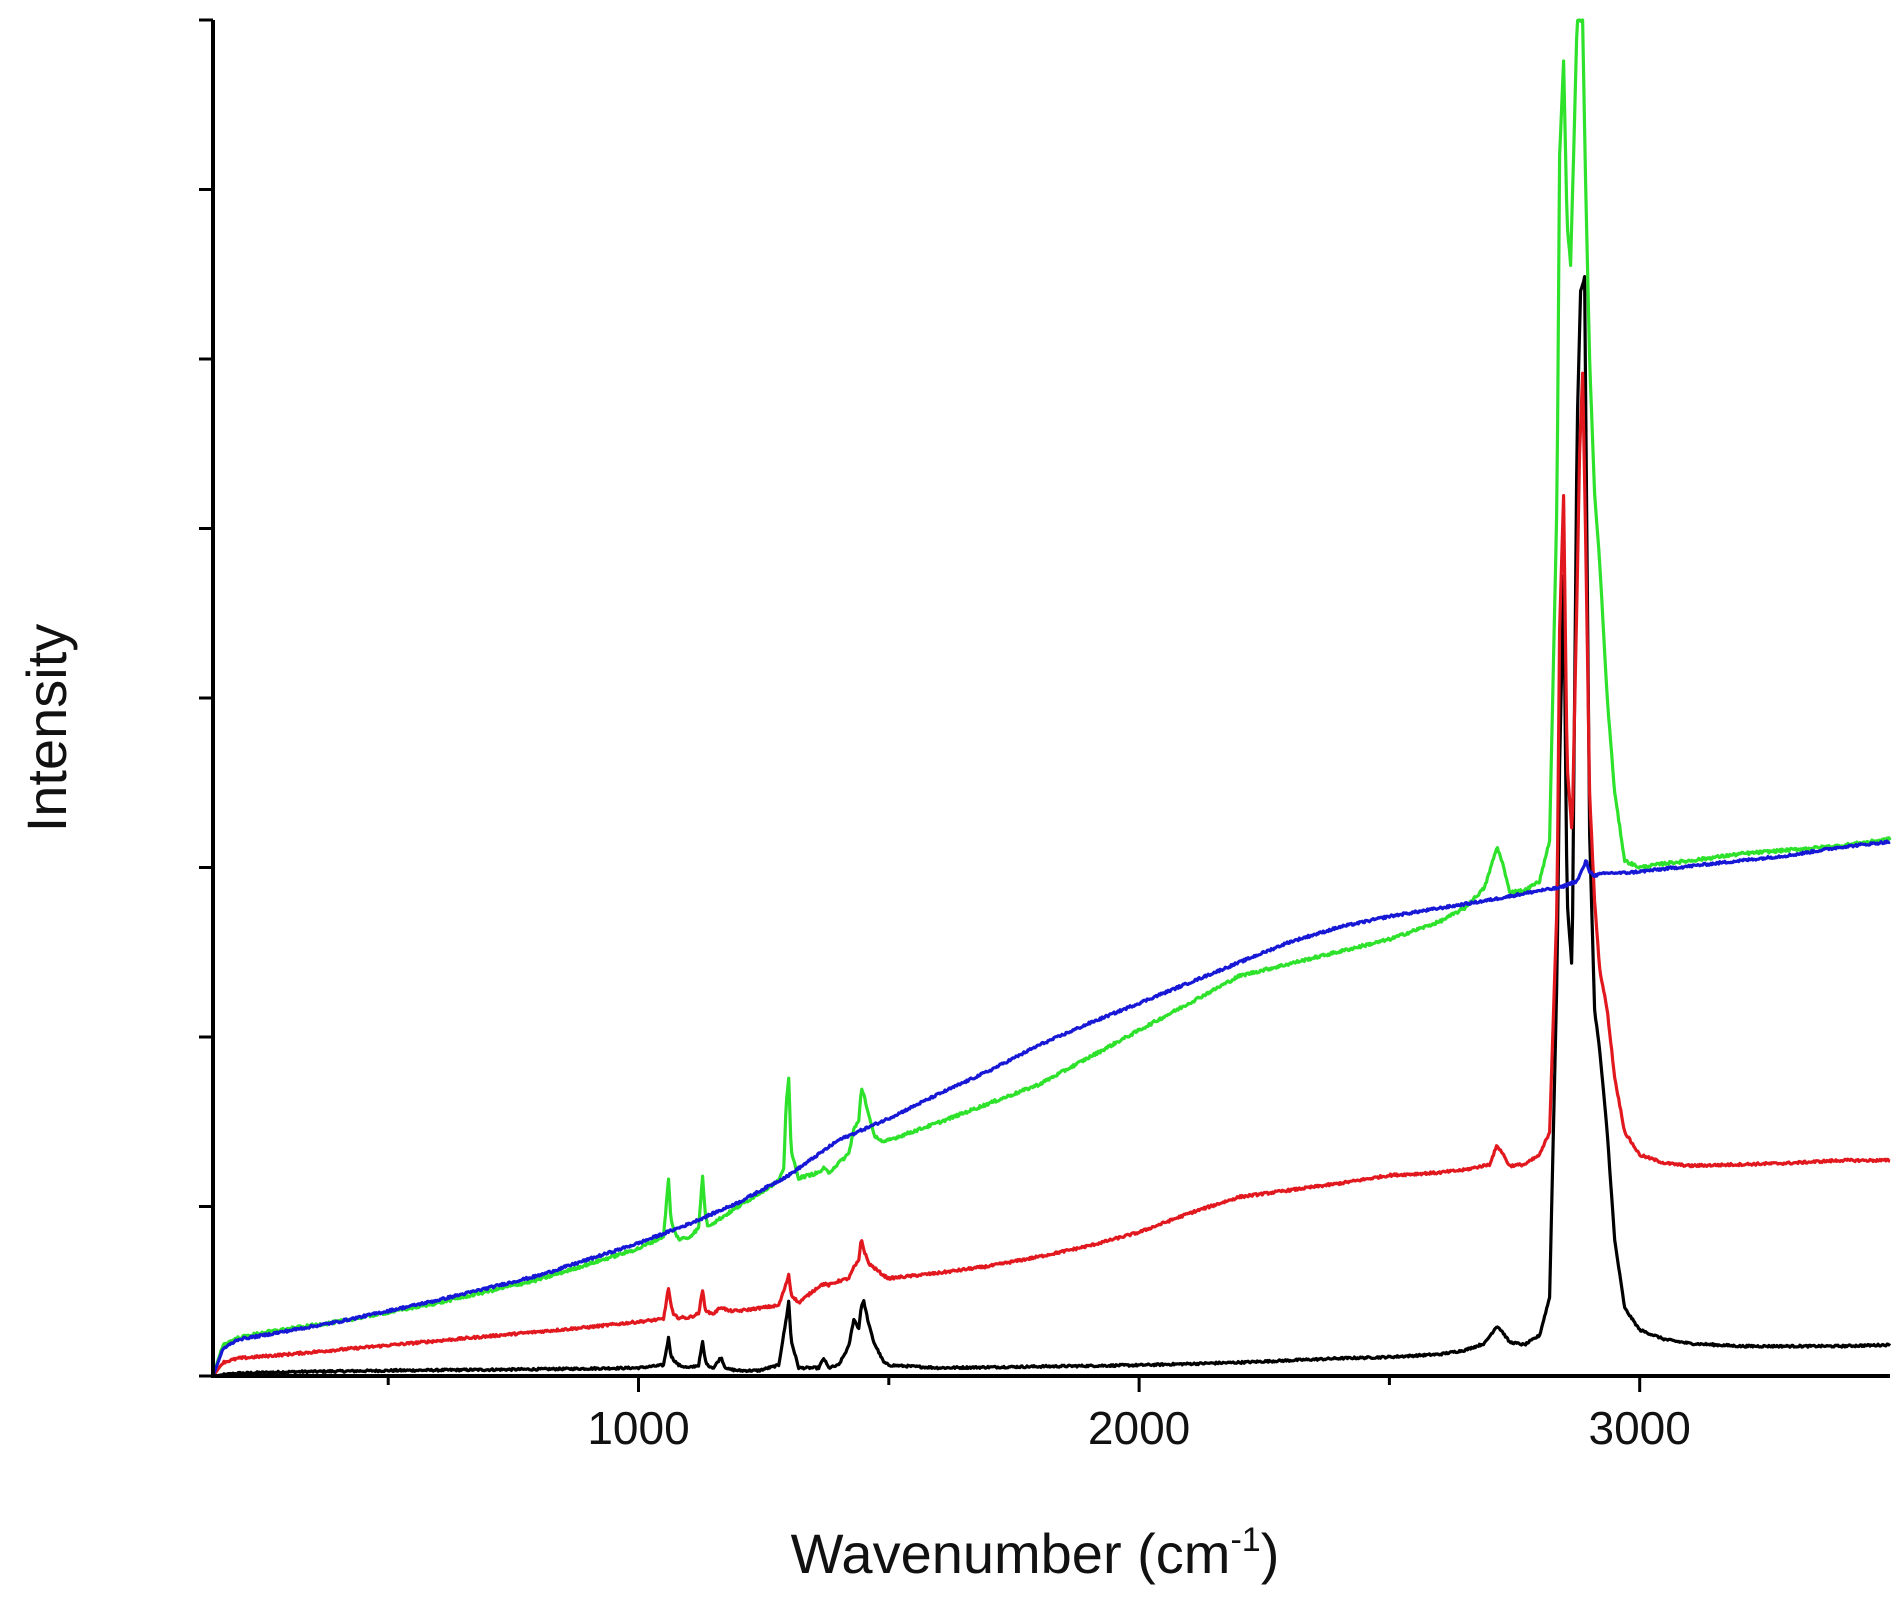 Image resolution: width=1902 pixels, height=1605 pixels. Describe the element at coordinates (638, 1428) in the screenshot. I see `x-tick-label: 1000` at that location.